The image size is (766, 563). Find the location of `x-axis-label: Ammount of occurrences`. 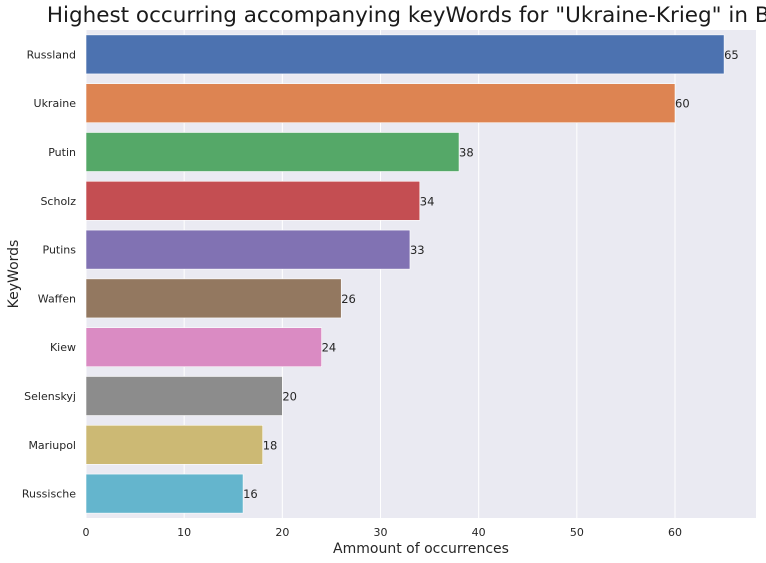

x-axis-label: Ammount of occurrences is located at coordinates (421, 549).